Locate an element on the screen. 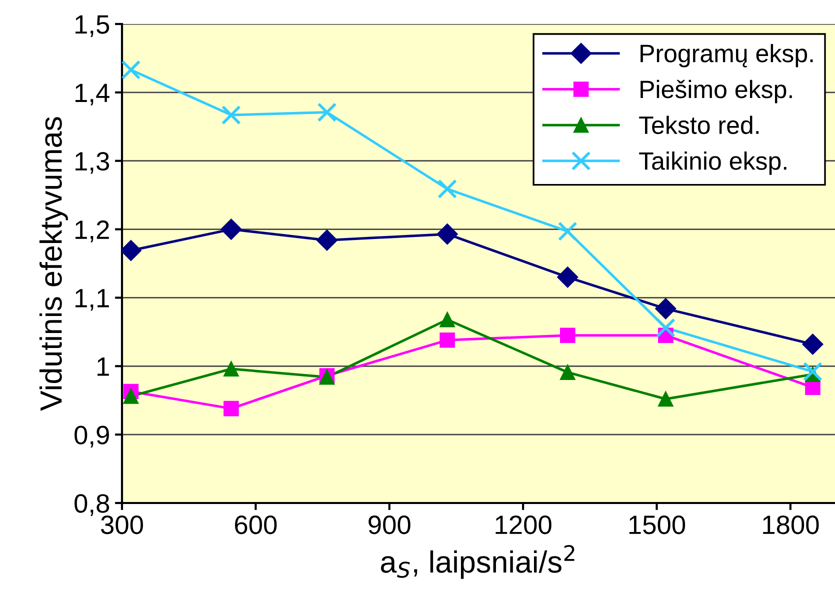 Image resolution: width=835 pixels, height=614 pixels. y-tick-label: 1,3 is located at coordinates (93, 163).